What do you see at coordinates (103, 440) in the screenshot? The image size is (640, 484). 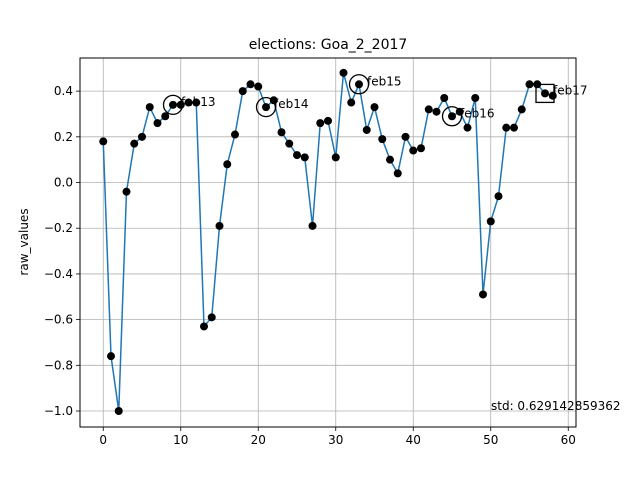 I see `x-tick-label: 0` at bounding box center [103, 440].